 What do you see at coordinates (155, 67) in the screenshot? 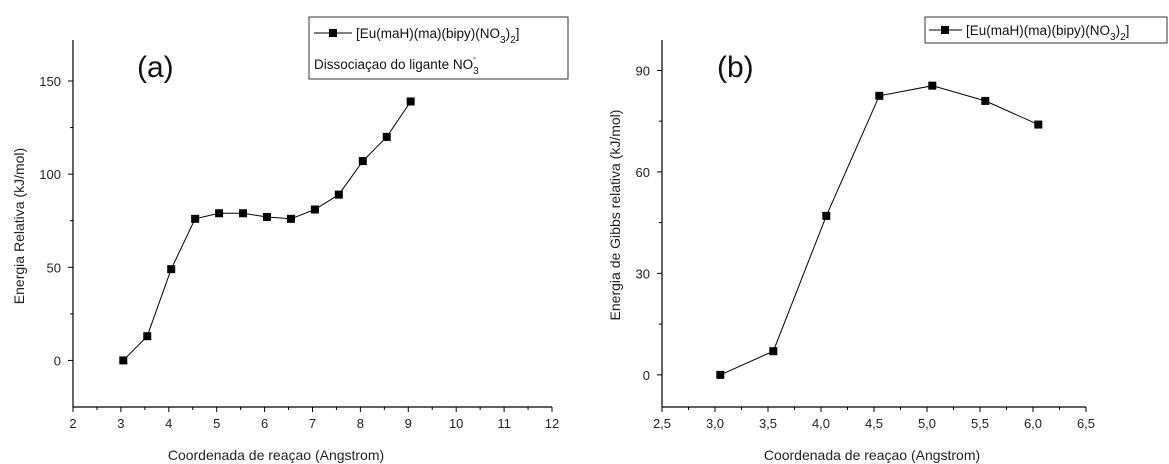
I see `panel-label-a: (a)` at bounding box center [155, 67].